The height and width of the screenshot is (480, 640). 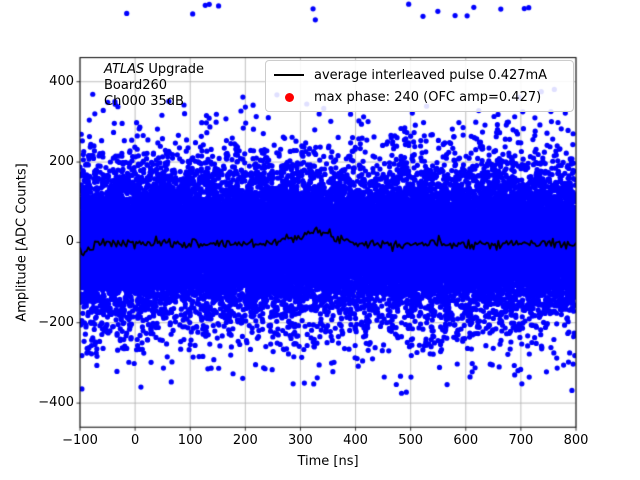 I want to click on average-line-icon, so click(x=289, y=75).